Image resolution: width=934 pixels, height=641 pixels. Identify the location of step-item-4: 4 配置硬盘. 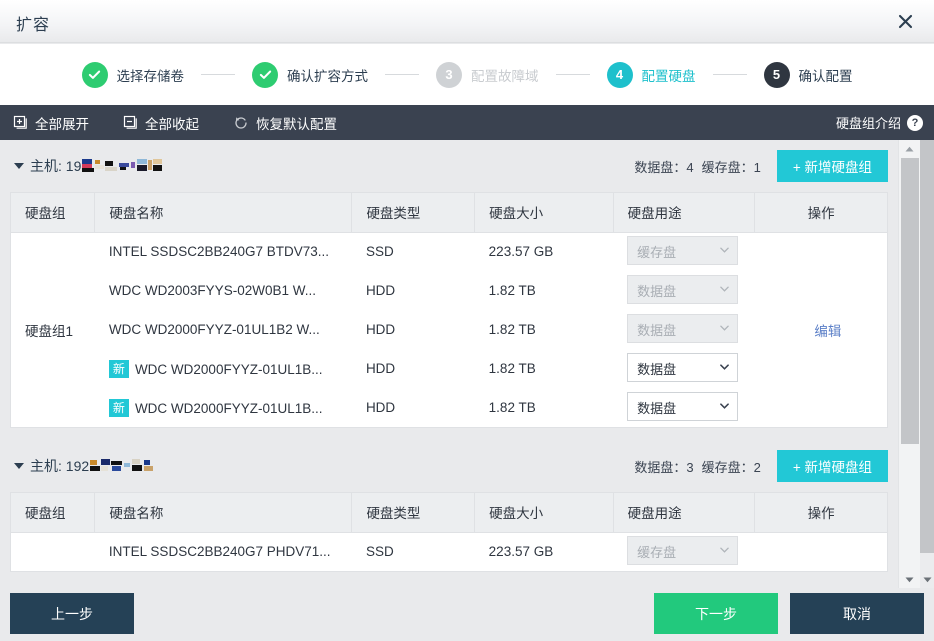
(651, 74).